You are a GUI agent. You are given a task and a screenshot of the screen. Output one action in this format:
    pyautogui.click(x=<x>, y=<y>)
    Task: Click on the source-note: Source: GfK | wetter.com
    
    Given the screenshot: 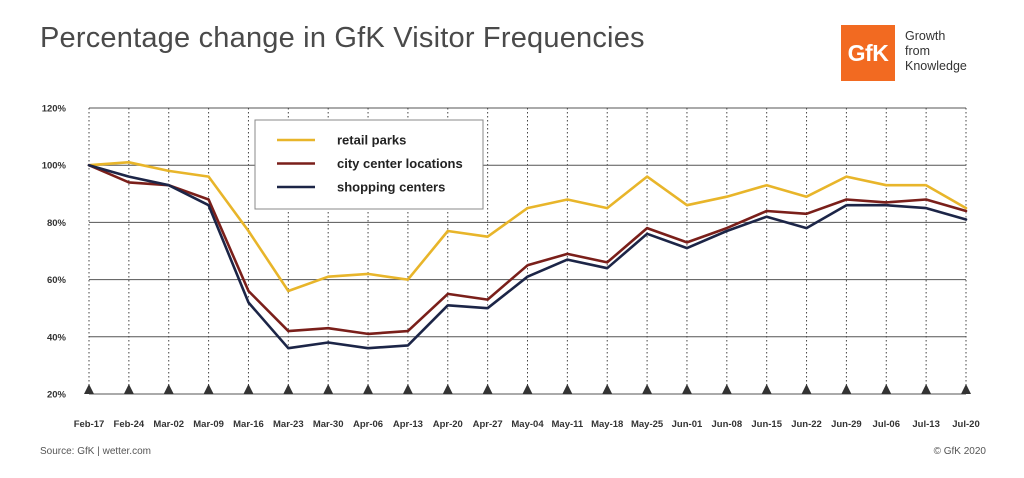 What is the action you would take?
    pyautogui.click(x=95, y=451)
    